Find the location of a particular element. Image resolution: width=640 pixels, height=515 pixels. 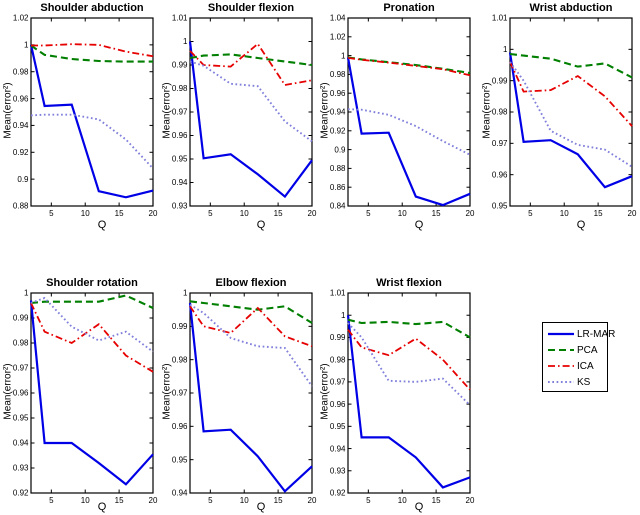

chart-title-shoulder-rotation: Shoulder rotation is located at coordinates (92, 283).